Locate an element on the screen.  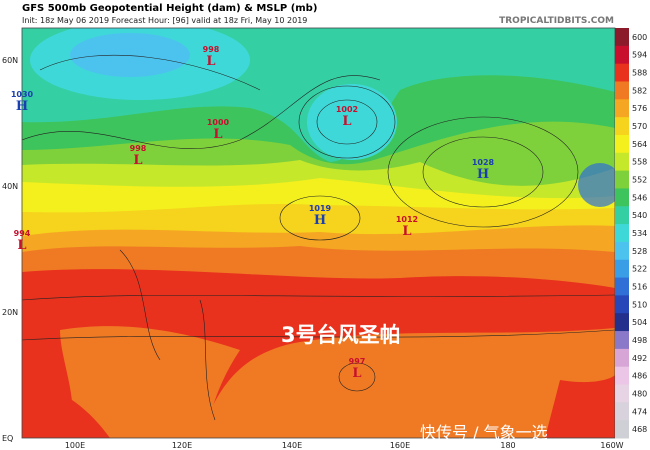
colorbar-label: 516 is located at coordinates (639, 286).